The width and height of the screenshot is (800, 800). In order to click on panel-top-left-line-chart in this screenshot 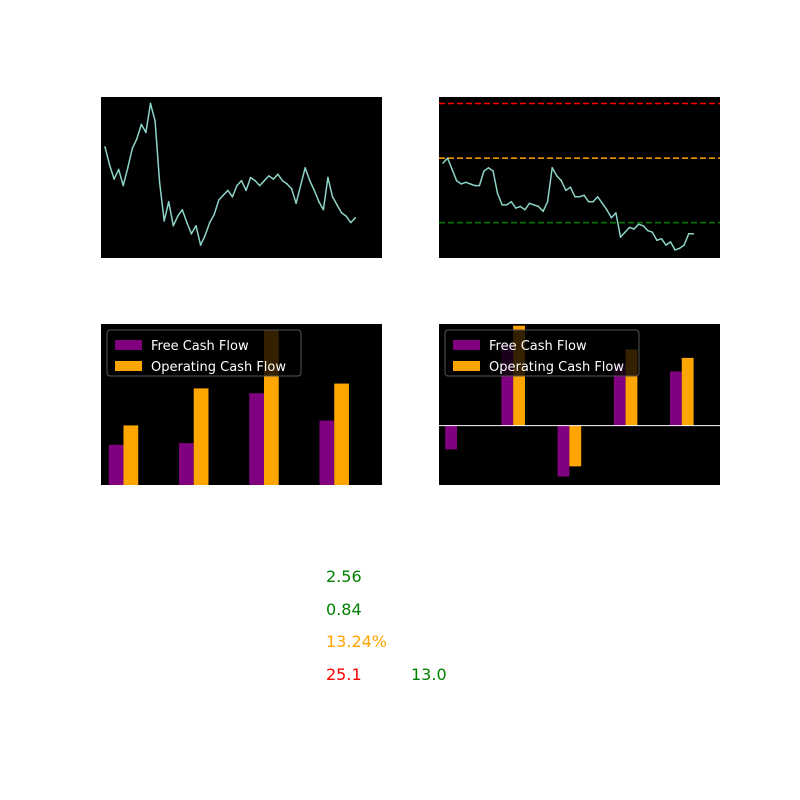, I will do `click(241, 177)`.